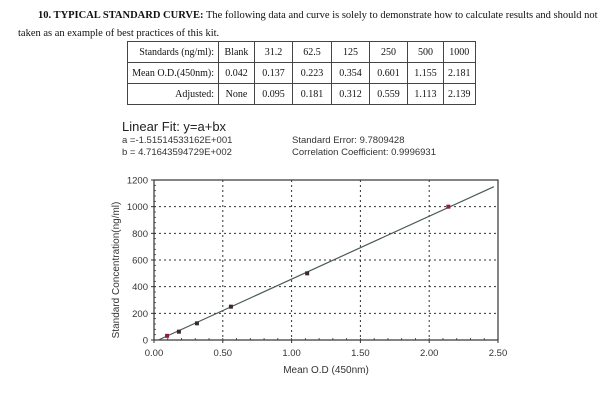 This screenshot has width=600, height=407. What do you see at coordinates (425, 94) in the screenshot?
I see `table-cell: 1.113` at bounding box center [425, 94].